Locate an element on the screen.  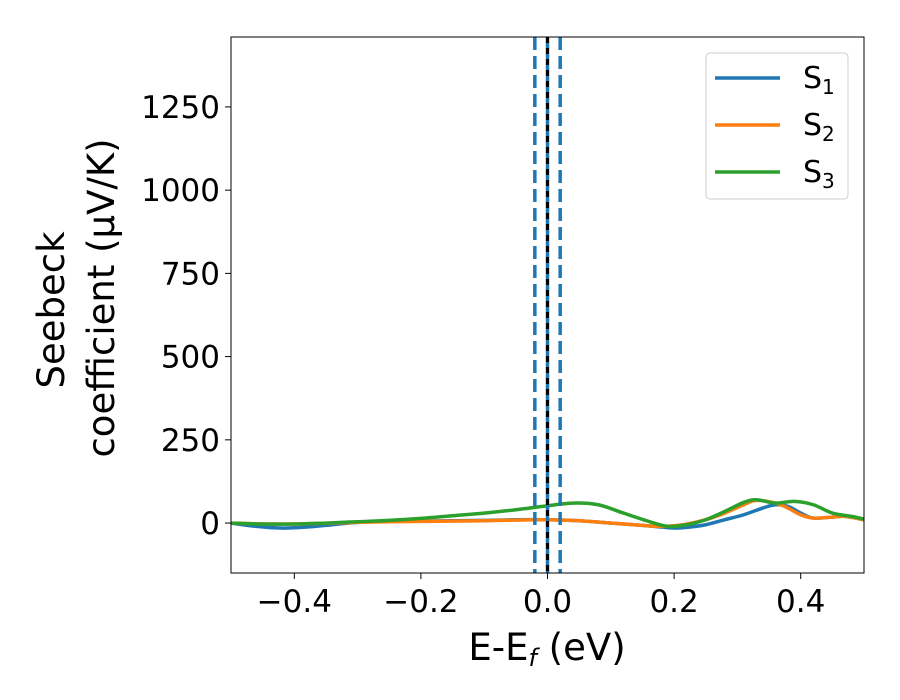
legend: S1 S2 S3 is located at coordinates (777, 126).